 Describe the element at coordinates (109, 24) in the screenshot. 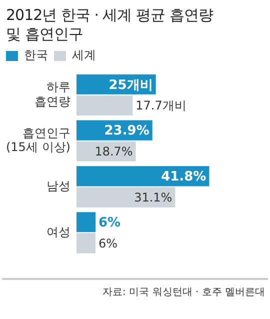

I see `chart-title: 2012년 한국 · 세계 평균 흡연량 및 흡연인구` at that location.